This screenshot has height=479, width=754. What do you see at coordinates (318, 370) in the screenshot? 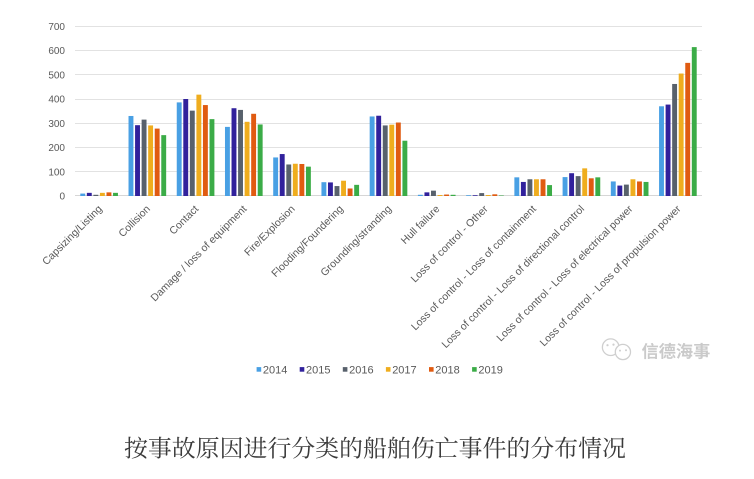
I see `svg-text: 2015` at bounding box center [318, 370].